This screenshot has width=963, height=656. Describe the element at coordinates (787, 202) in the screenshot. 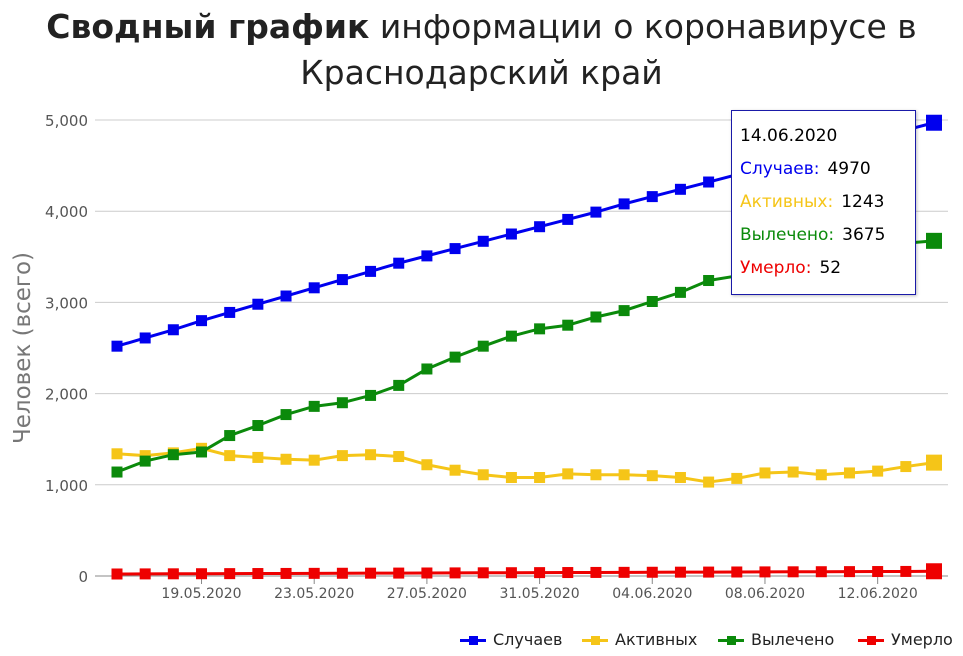

I see `tooltip-label-active: Активных:` at that location.